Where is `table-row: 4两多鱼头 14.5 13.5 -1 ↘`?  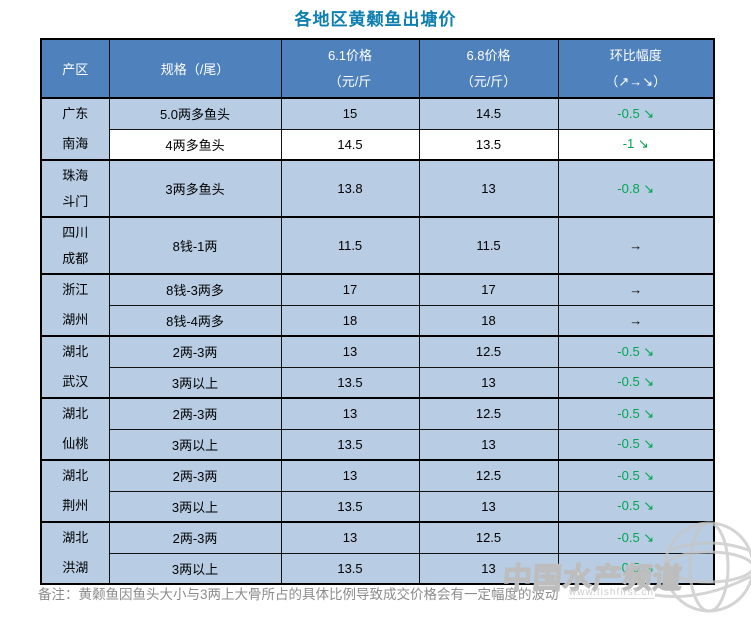
table-row: 4两多鱼头 14.5 13.5 -1 ↘ is located at coordinates (378, 144).